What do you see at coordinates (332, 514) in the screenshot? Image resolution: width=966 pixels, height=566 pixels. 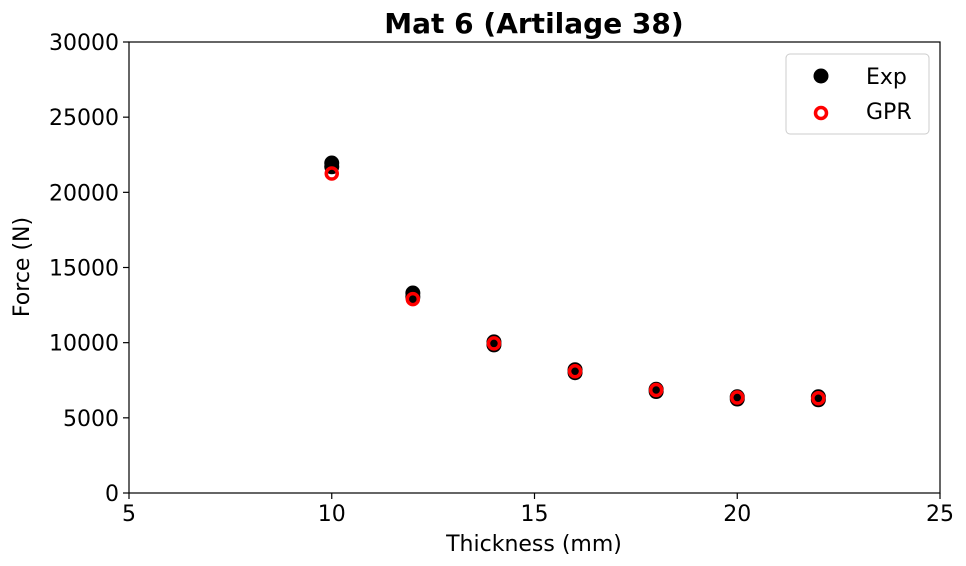 I see `x-tick-label: 10` at bounding box center [332, 514].